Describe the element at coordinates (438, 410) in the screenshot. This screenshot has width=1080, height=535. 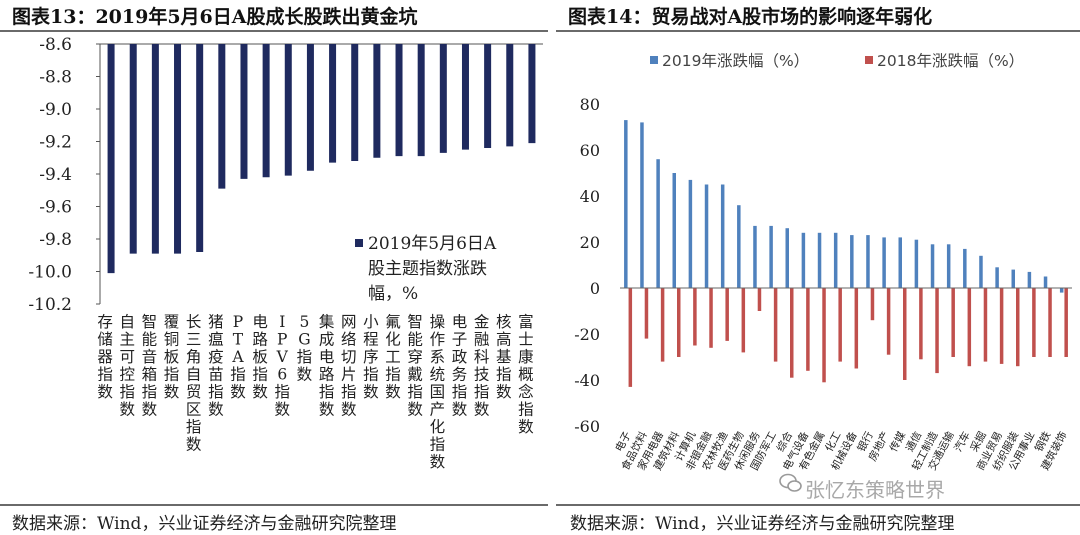
I see `svg-text: 产` at that location.